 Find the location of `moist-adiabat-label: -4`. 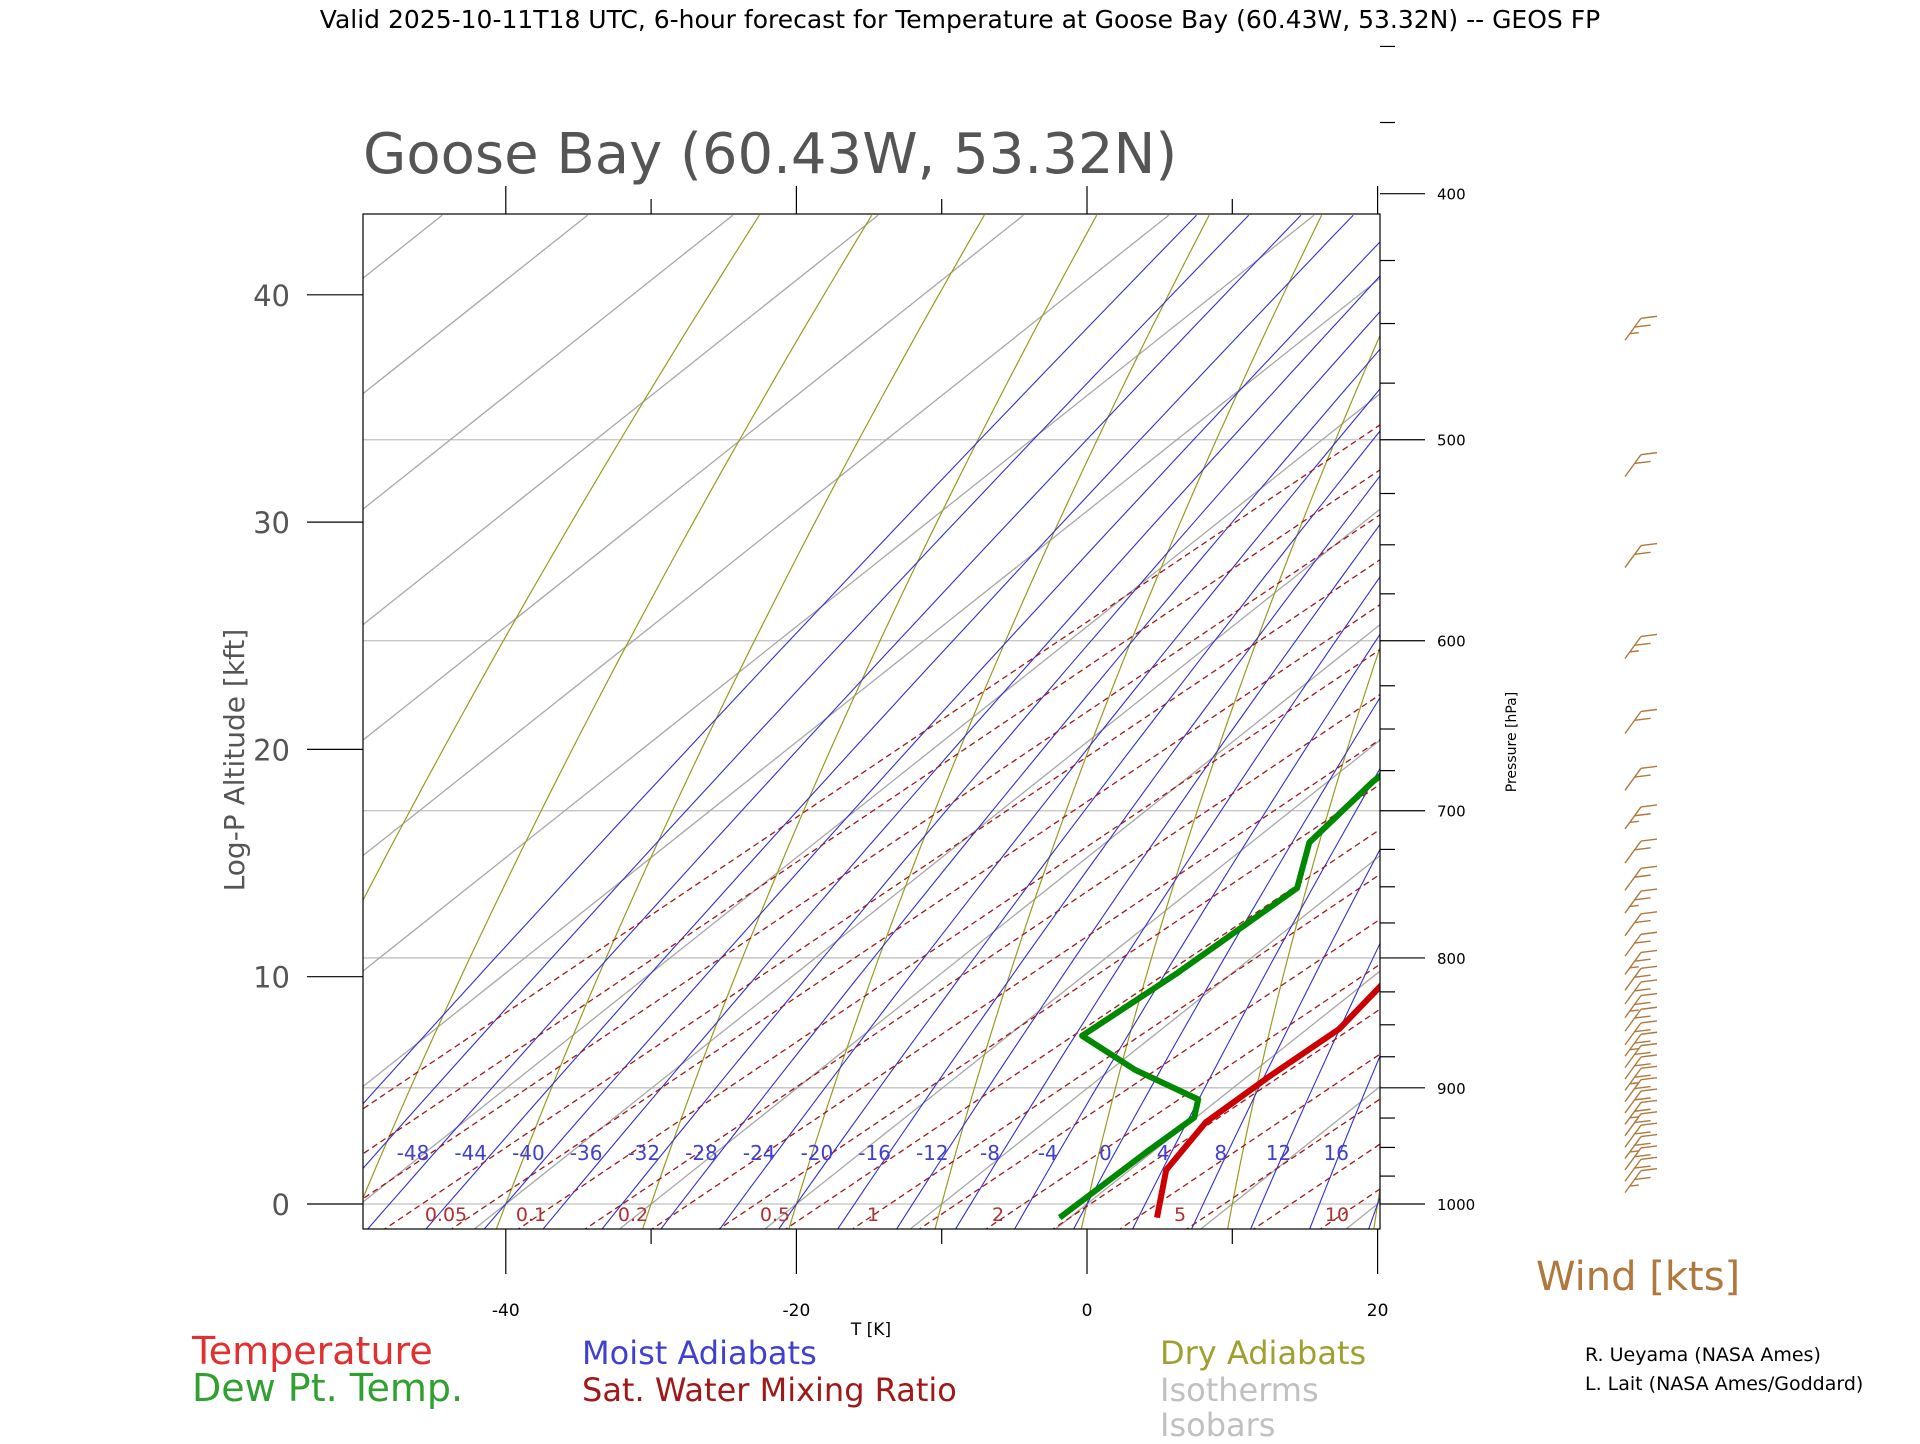

moist-adiabat-label: -4 is located at coordinates (1048, 1153).